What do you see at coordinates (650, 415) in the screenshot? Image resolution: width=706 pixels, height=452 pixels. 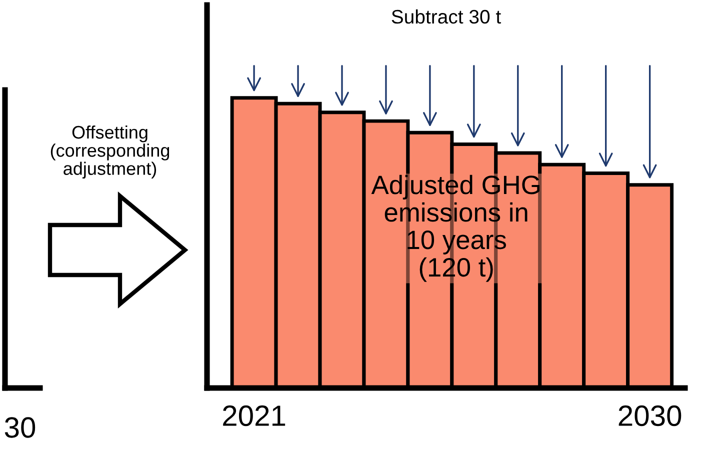 I see `x-tick-label: 2030` at bounding box center [650, 415].